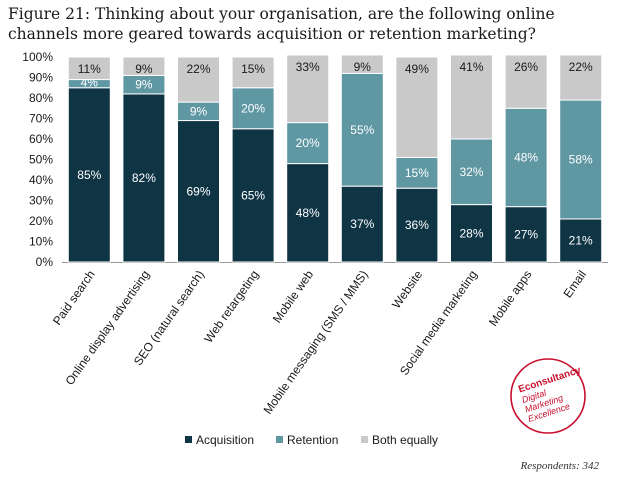  What do you see at coordinates (364, 439) in the screenshot?
I see `legend-swatch-both-equally` at bounding box center [364, 439].